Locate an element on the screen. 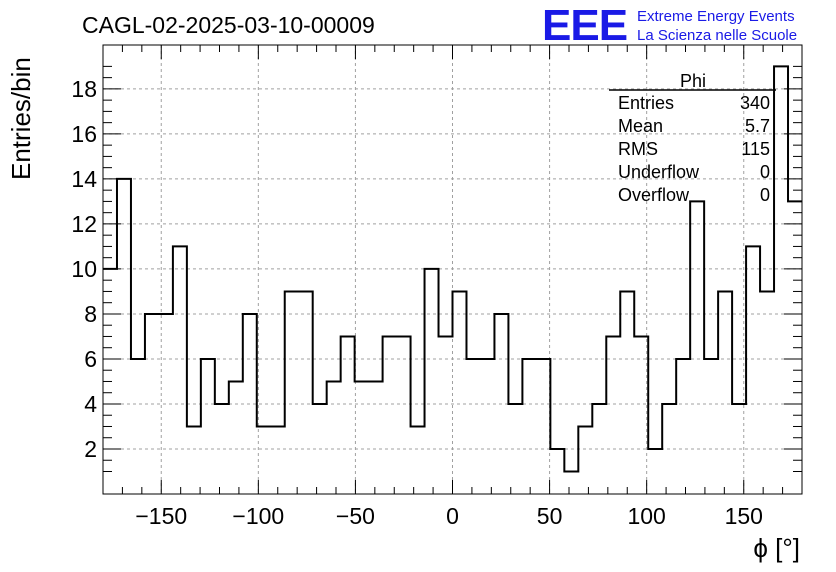 This screenshot has width=836, height=572. y-tick-label-4: 10 is located at coordinates (84, 269).